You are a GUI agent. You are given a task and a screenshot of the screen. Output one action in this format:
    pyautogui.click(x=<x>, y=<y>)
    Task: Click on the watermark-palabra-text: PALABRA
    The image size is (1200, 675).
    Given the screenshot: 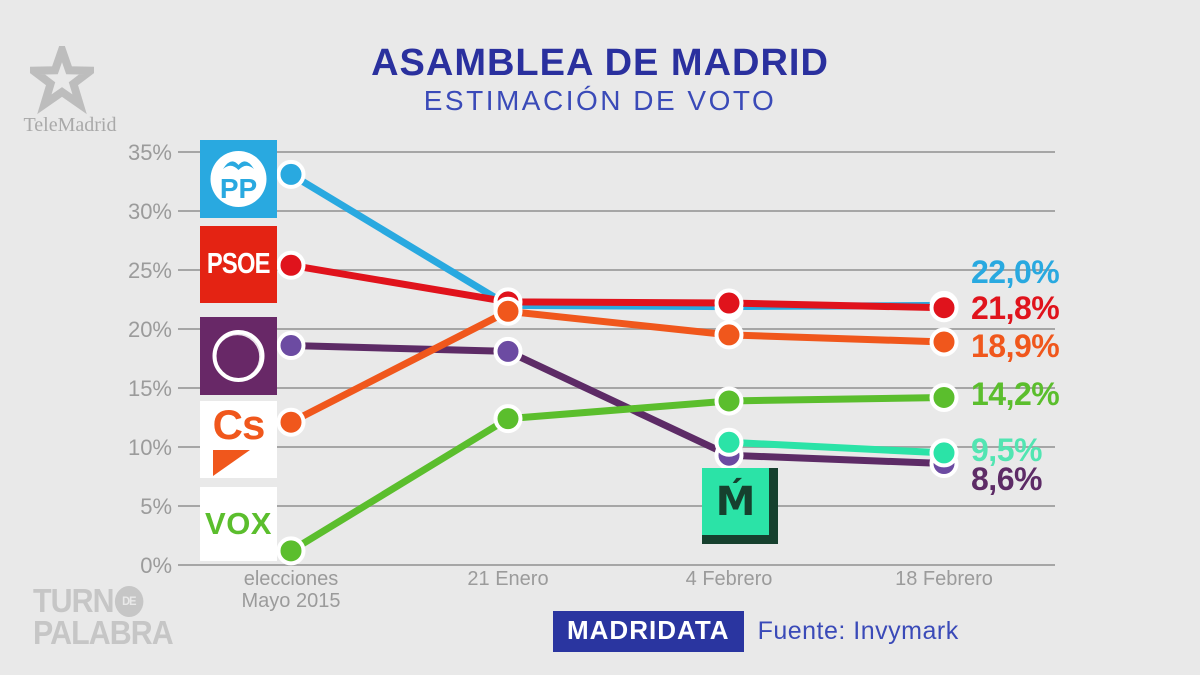 What is the action you would take?
    pyautogui.click(x=103, y=632)
    